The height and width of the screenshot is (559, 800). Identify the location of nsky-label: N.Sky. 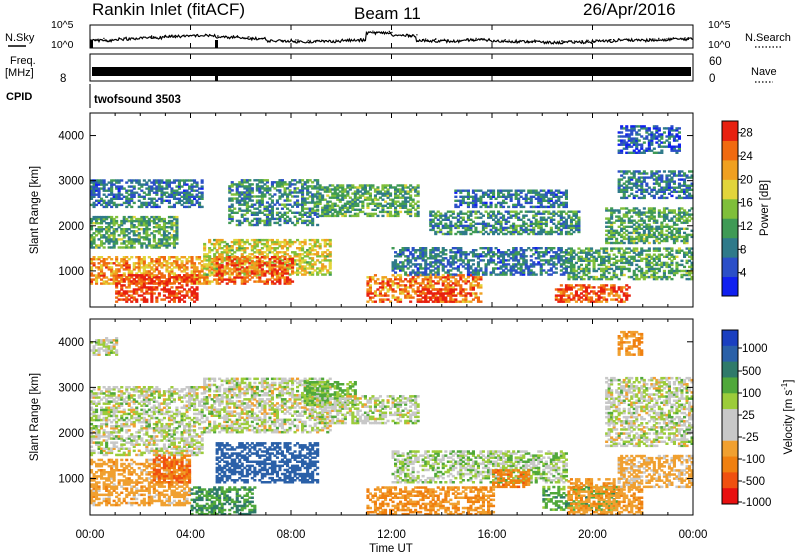
(20, 38).